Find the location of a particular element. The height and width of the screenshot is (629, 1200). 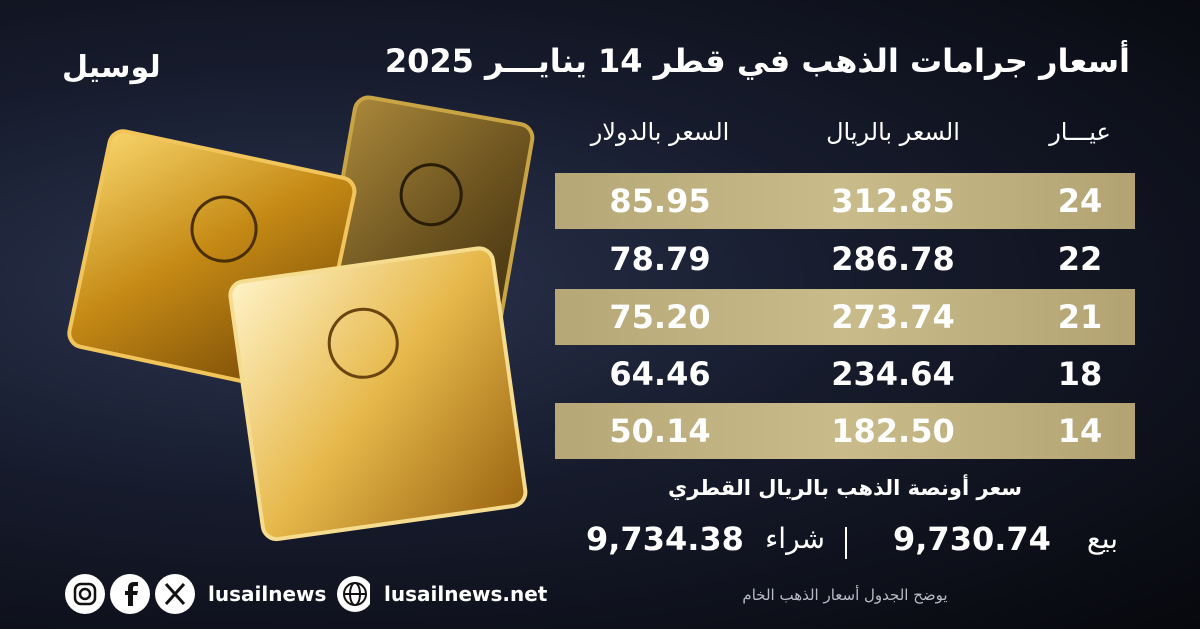

price-cell: 286.78 is located at coordinates (893, 259).